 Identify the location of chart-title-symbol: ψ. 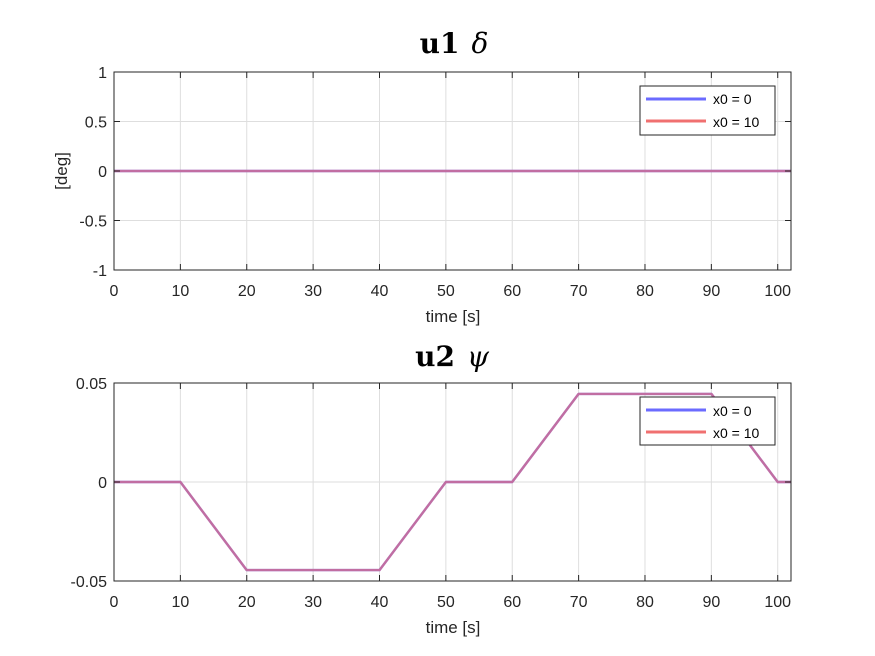
(478, 356).